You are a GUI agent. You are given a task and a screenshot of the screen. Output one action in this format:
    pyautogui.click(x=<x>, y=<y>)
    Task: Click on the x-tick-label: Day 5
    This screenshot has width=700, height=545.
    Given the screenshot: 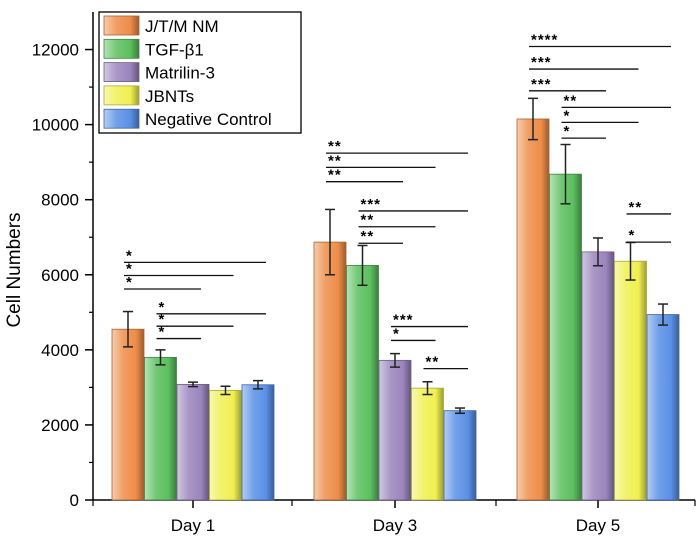 What is the action you would take?
    pyautogui.click(x=598, y=525)
    